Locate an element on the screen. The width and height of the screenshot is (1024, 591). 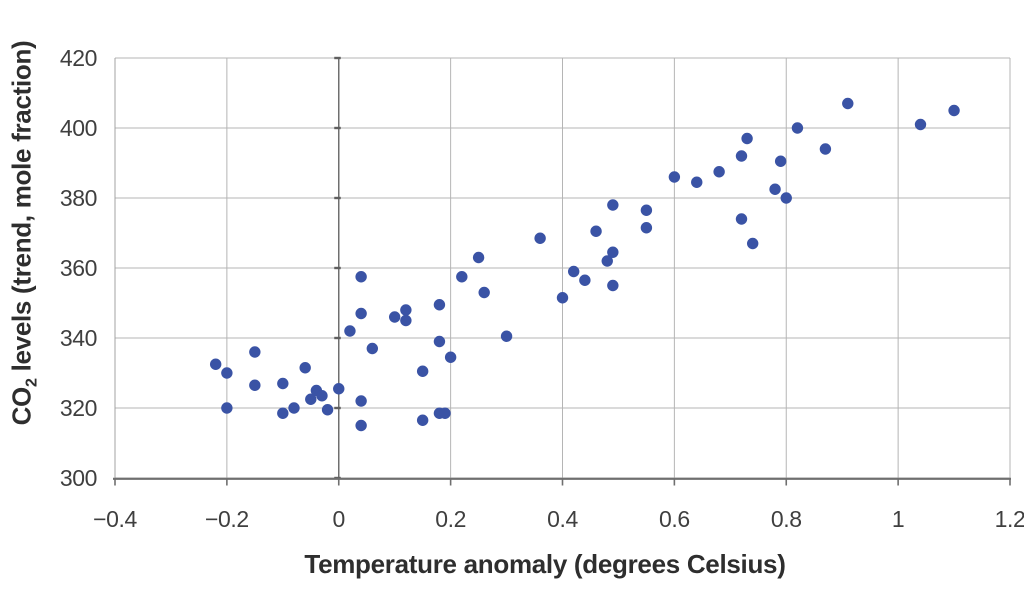
x-tick-label: −0.2 is located at coordinates (227, 519).